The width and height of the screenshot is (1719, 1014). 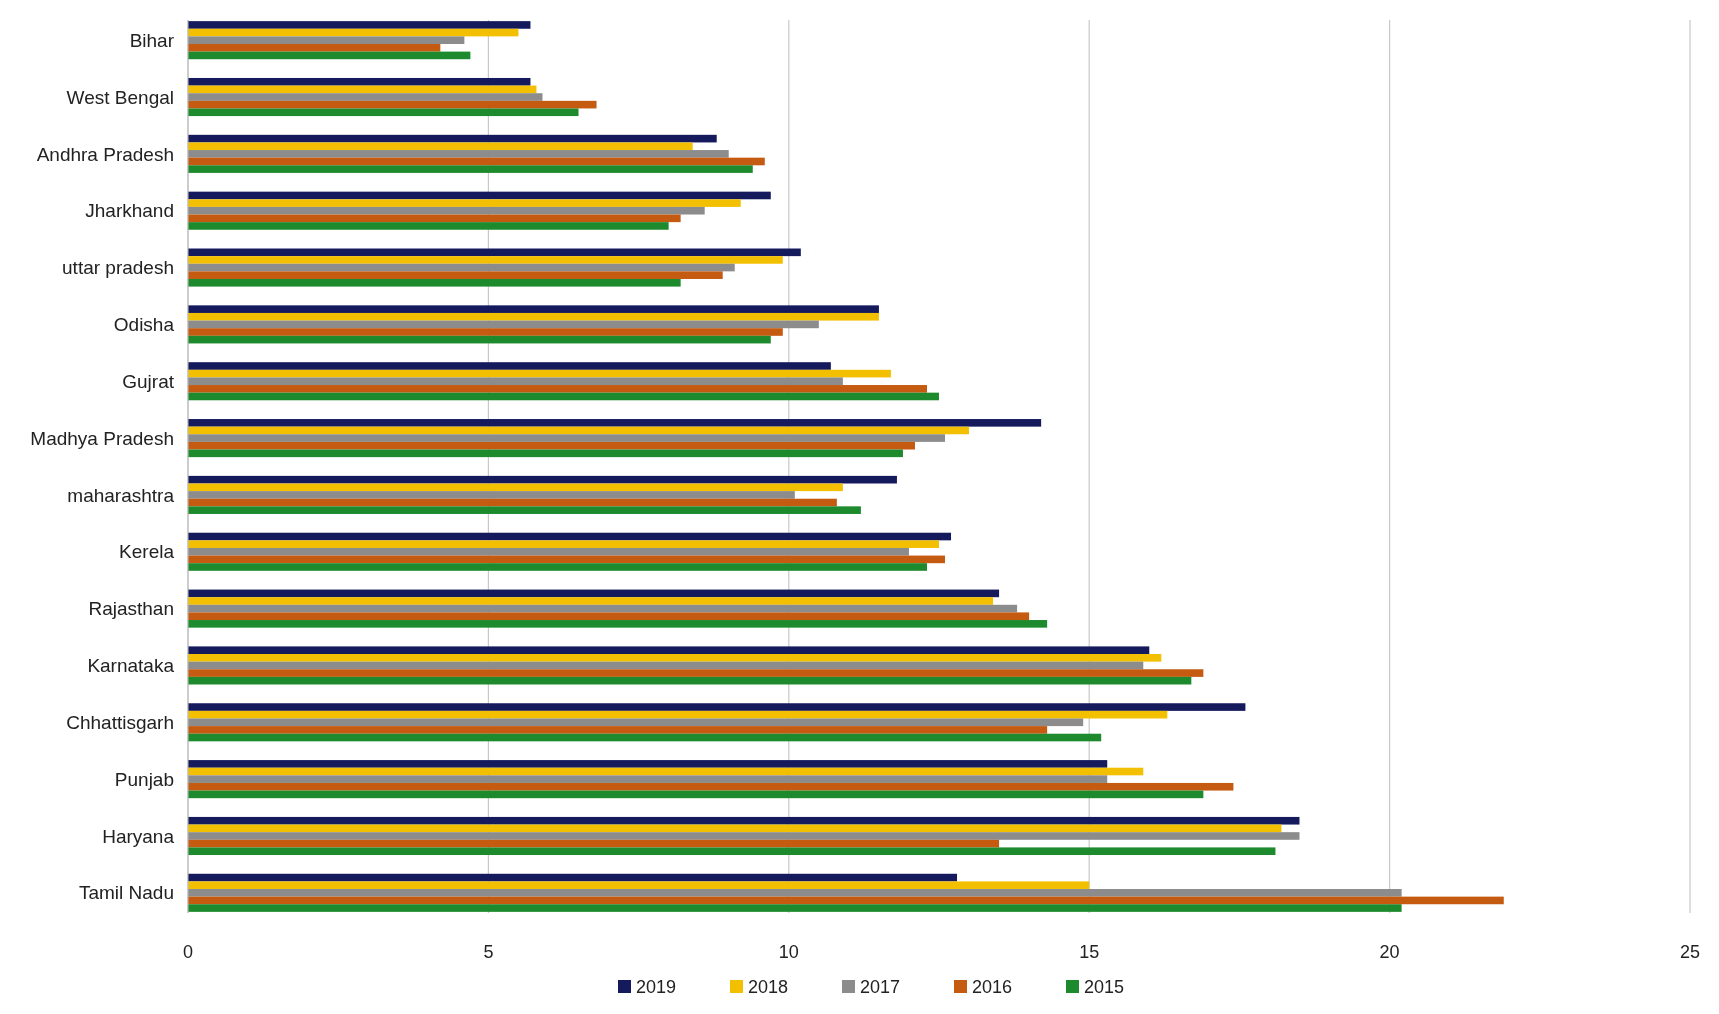 I want to click on legend-label: 2018, so click(x=768, y=987).